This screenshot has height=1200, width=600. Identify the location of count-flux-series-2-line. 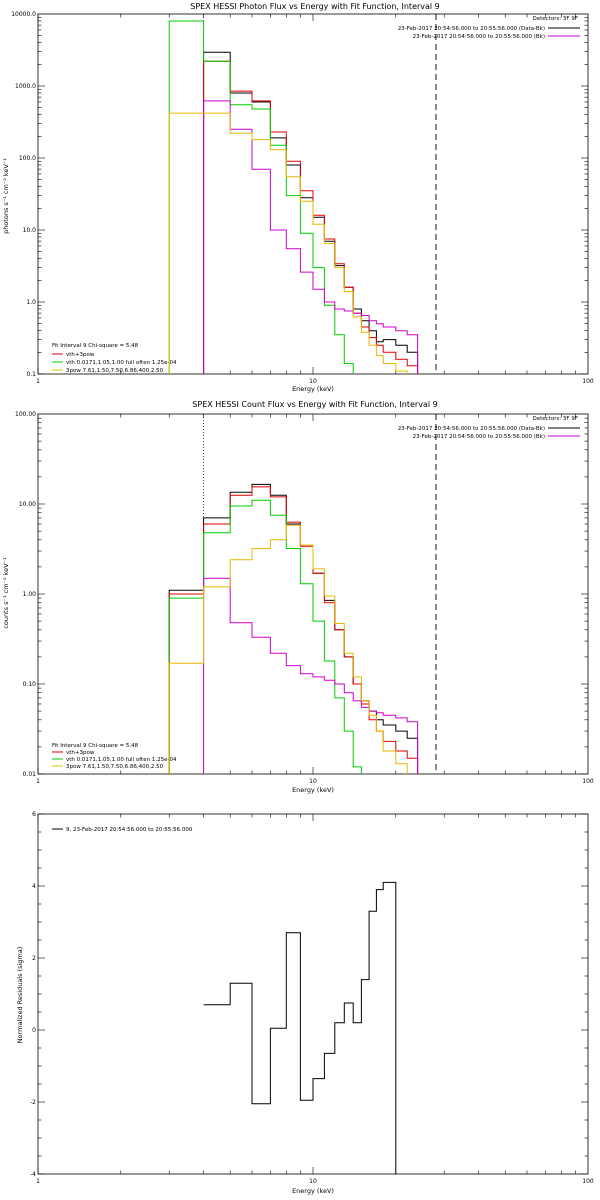
(265, 636).